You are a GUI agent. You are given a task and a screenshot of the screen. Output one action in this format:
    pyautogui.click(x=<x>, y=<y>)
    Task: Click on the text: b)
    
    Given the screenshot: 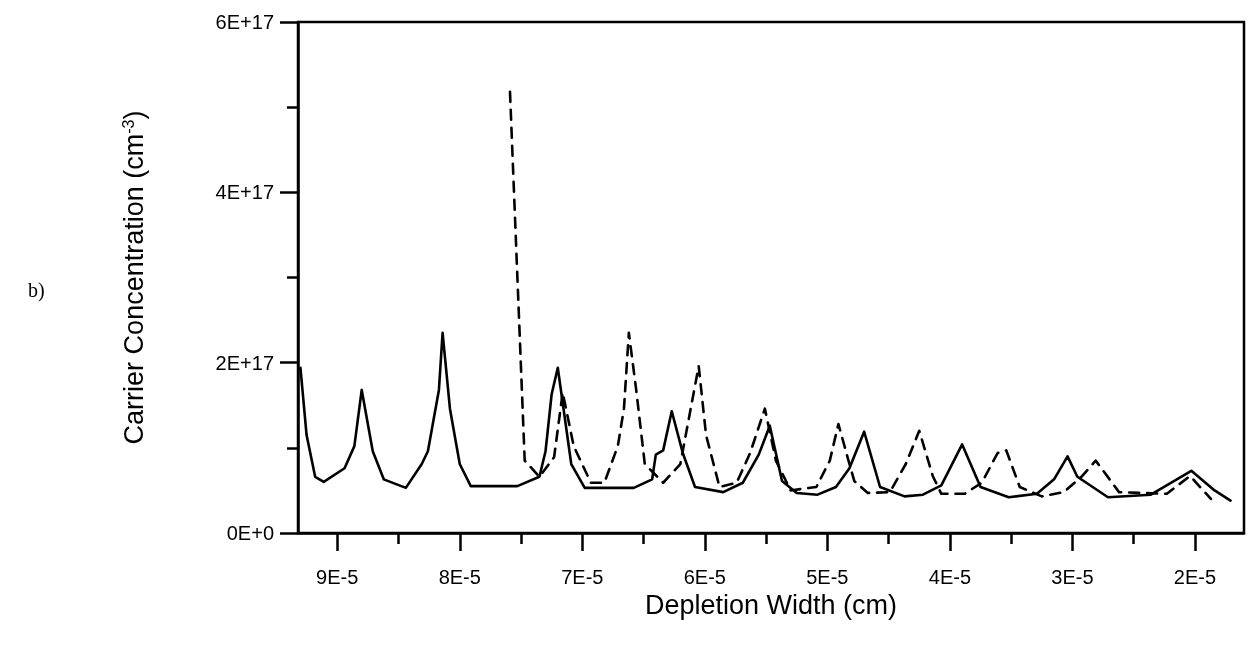 What is the action you would take?
    pyautogui.click(x=36, y=290)
    